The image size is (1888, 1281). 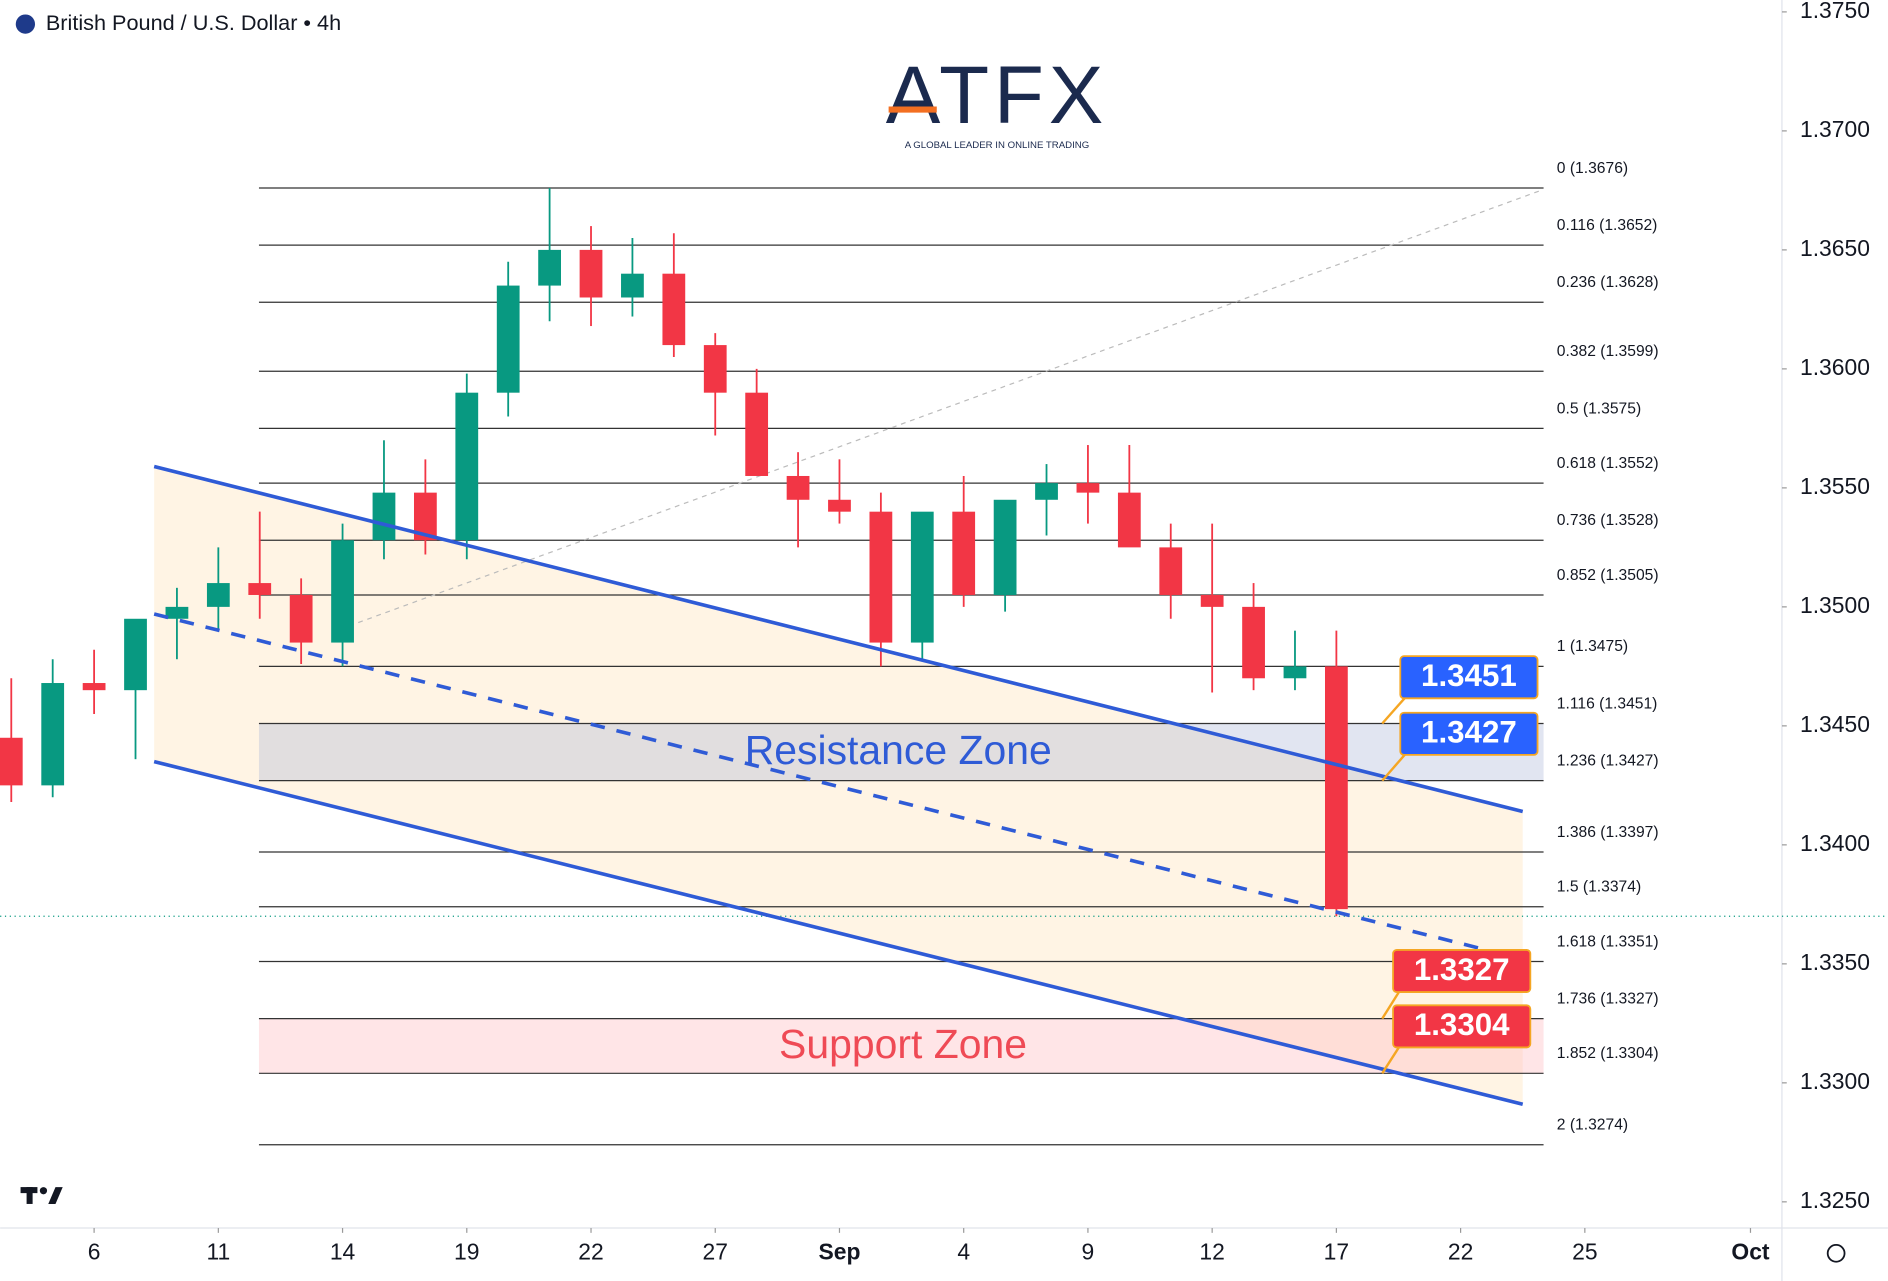 What do you see at coordinates (1599, 887) in the screenshot?
I see `fib-label: 1.5 (1.3374)` at bounding box center [1599, 887].